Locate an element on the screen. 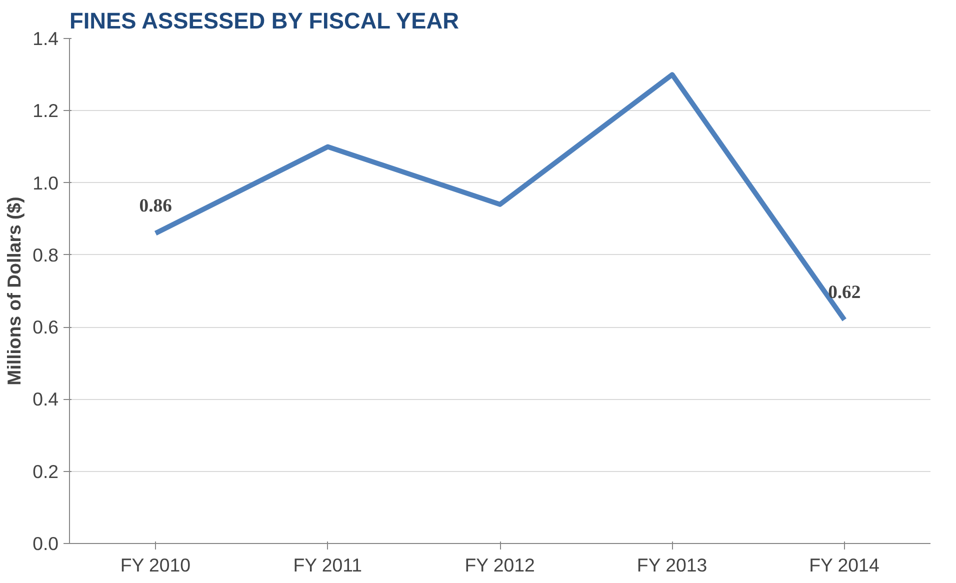 The width and height of the screenshot is (956, 583). x-tick-label: FY 2014 is located at coordinates (844, 565).